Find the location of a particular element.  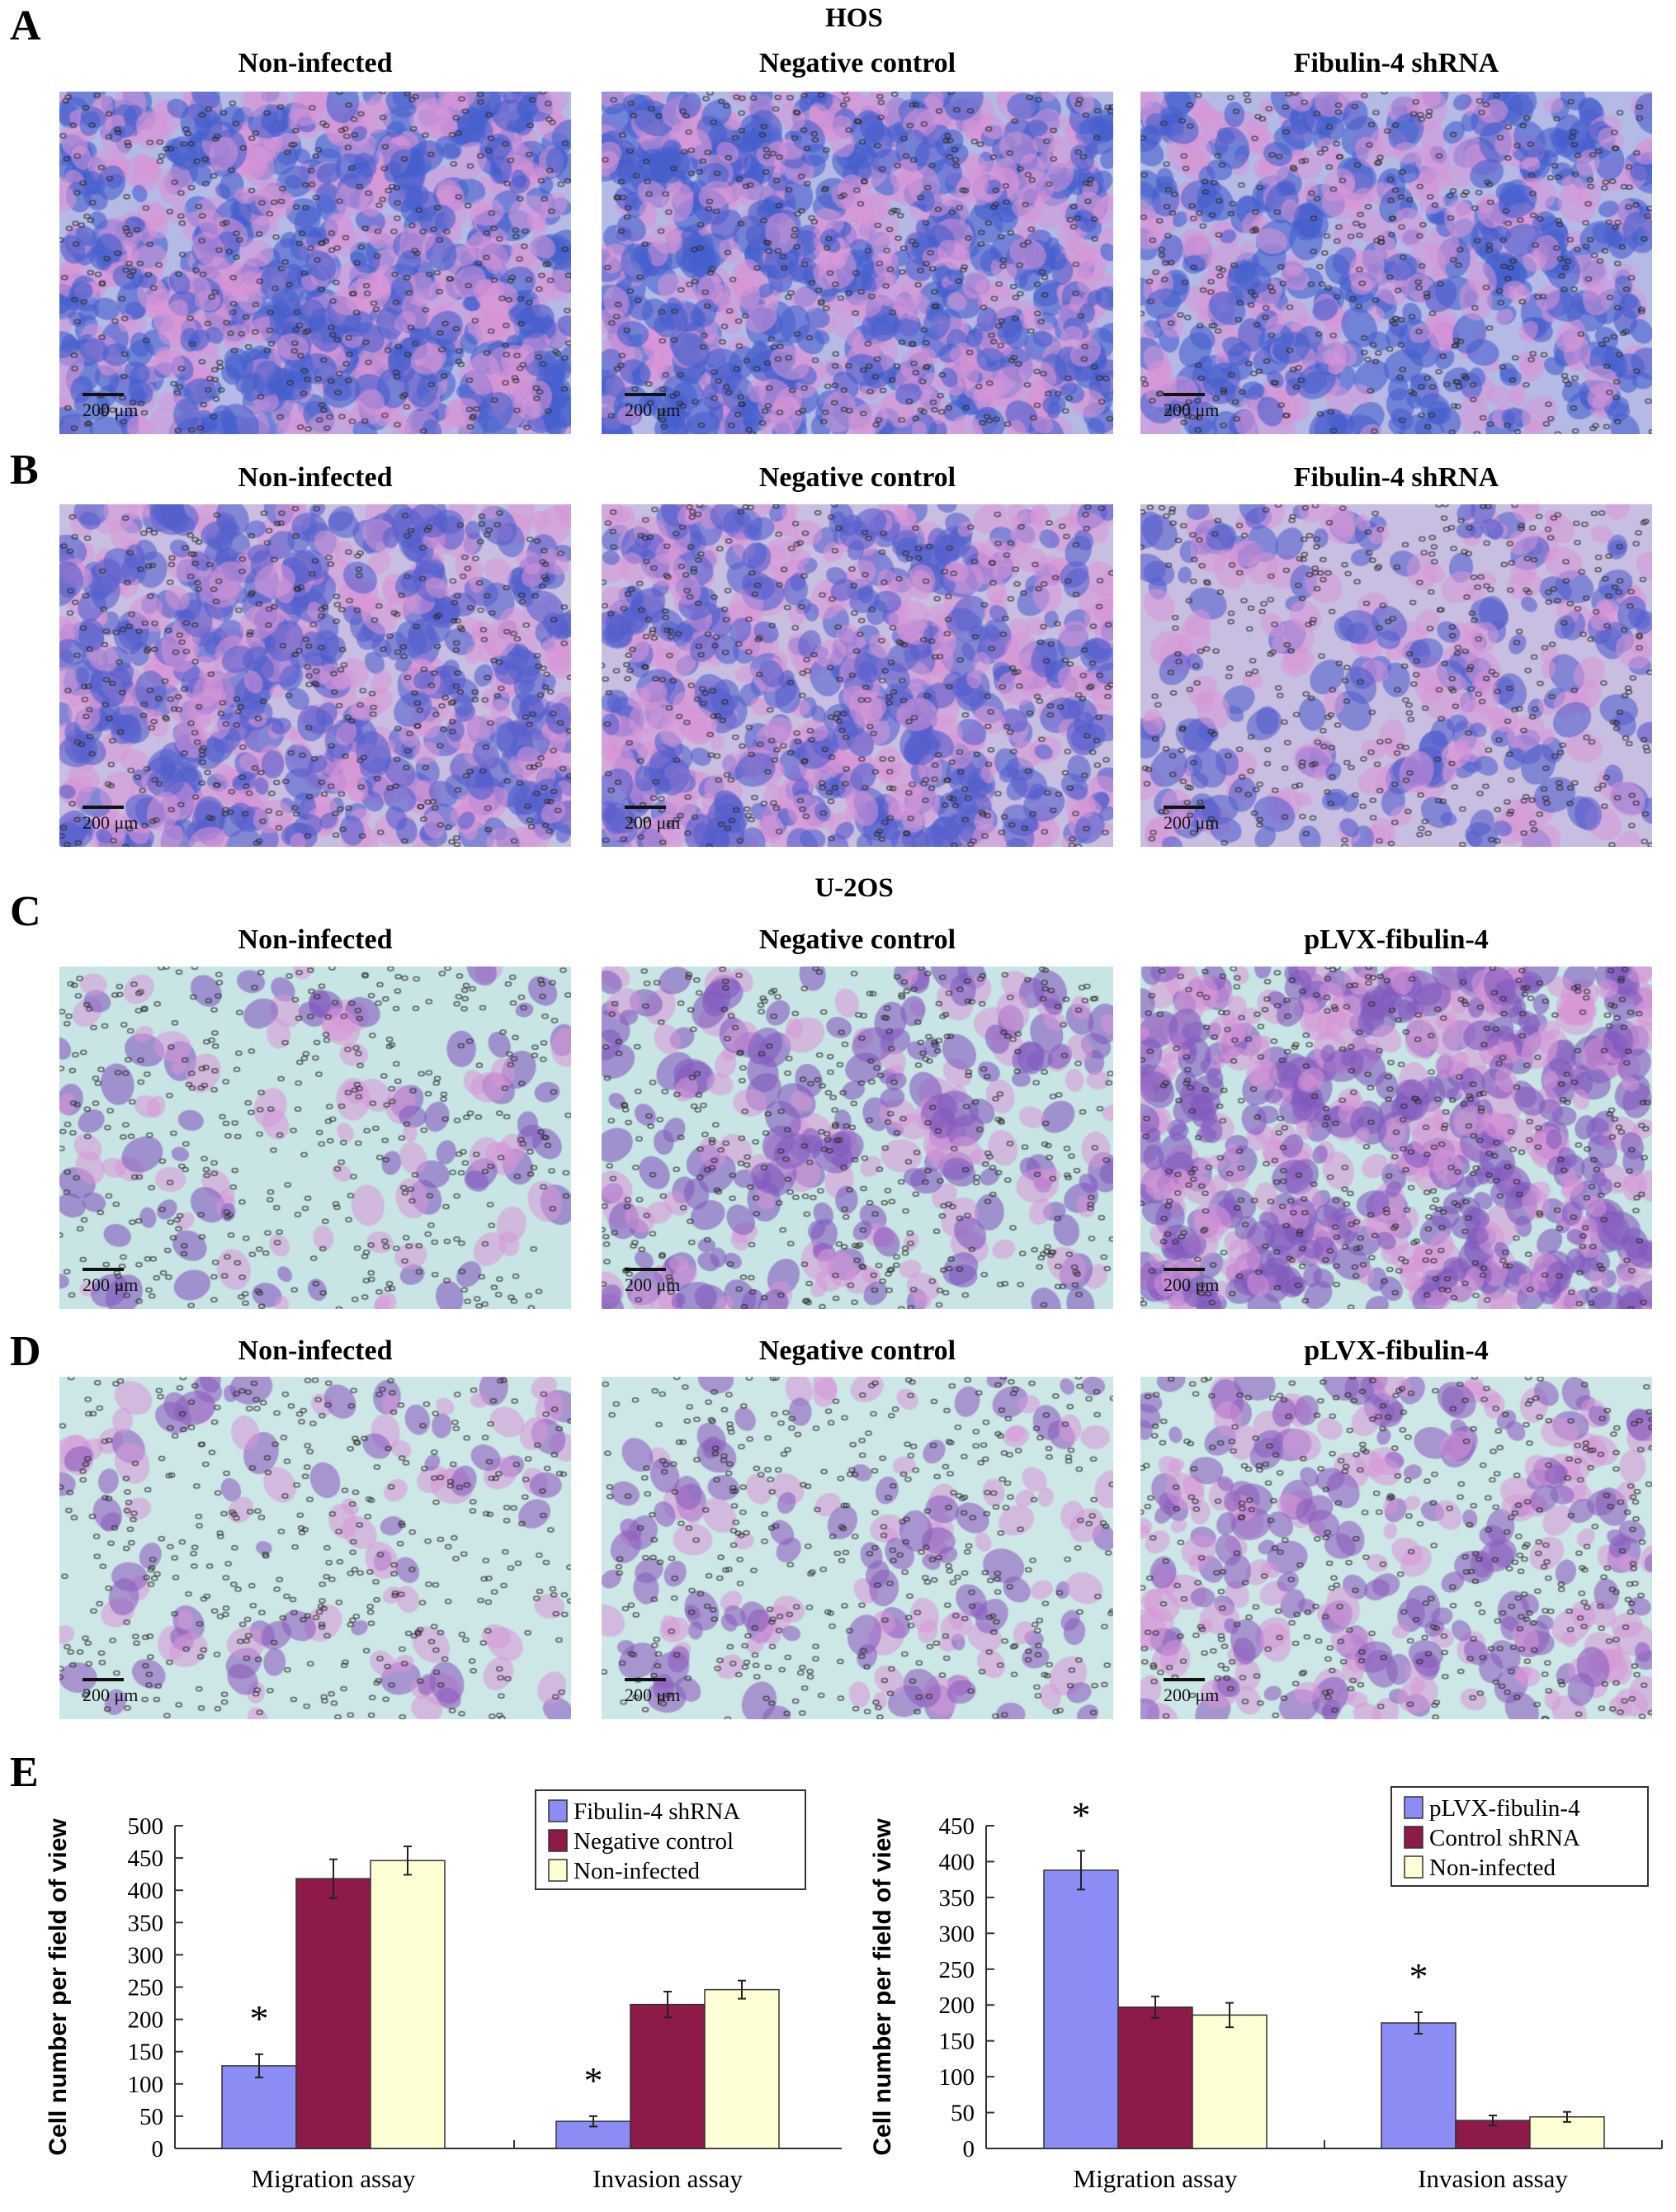

cell-line-label: U-2OS is located at coordinates (854, 888).